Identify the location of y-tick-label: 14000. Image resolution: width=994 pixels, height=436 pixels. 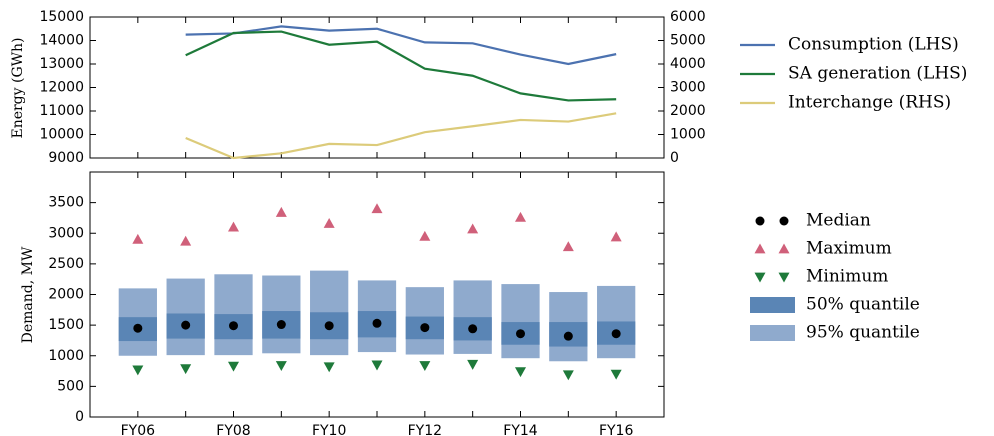
(61, 41).